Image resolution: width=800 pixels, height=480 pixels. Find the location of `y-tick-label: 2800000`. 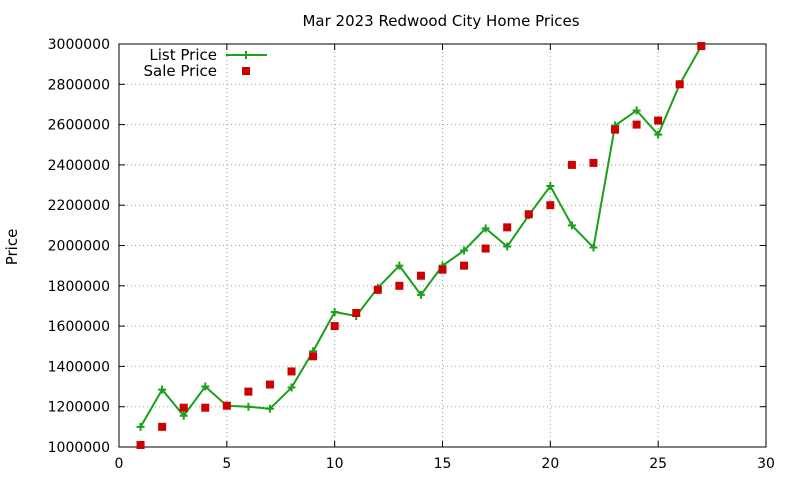

y-tick-label: 2800000 is located at coordinates (79, 85).